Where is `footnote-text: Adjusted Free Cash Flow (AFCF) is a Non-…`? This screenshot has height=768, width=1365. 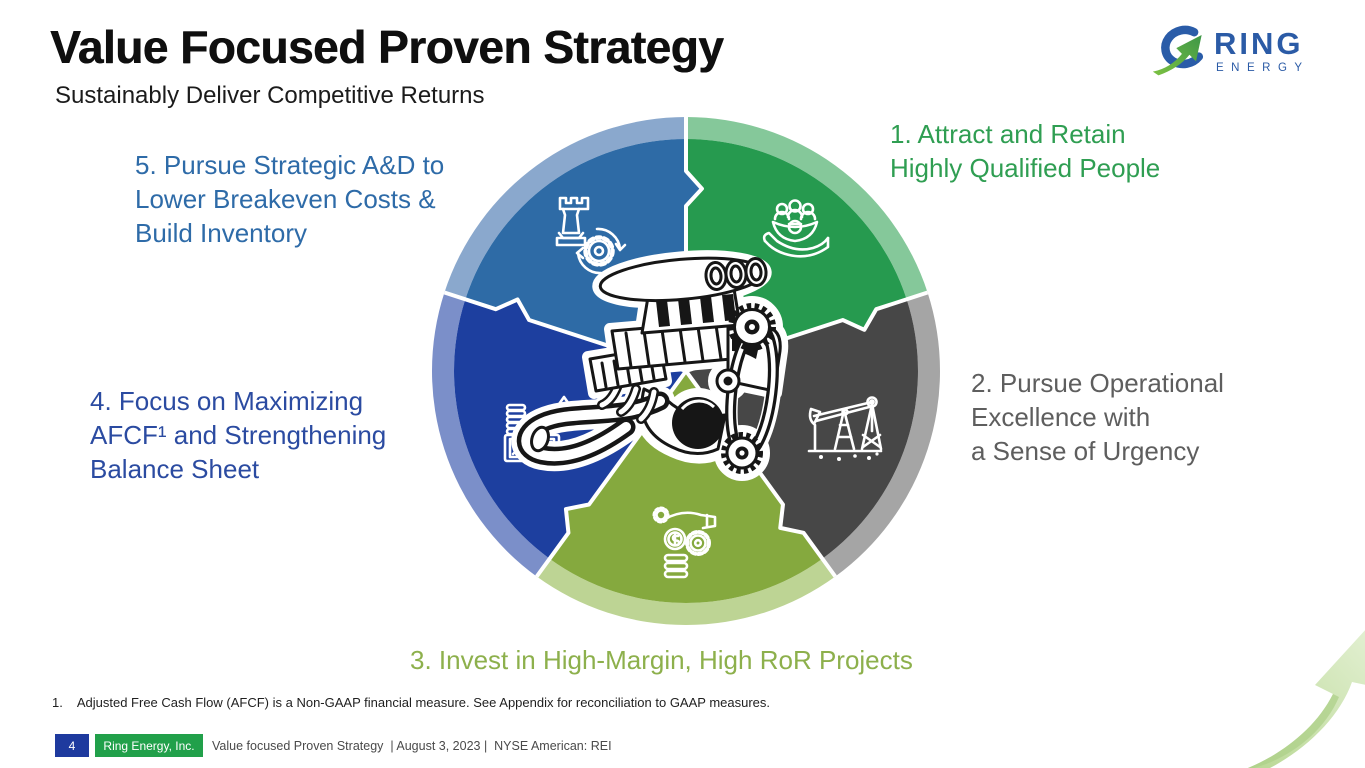 footnote-text: Adjusted Free Cash Flow (AFCF) is a Non-… is located at coordinates (423, 702).